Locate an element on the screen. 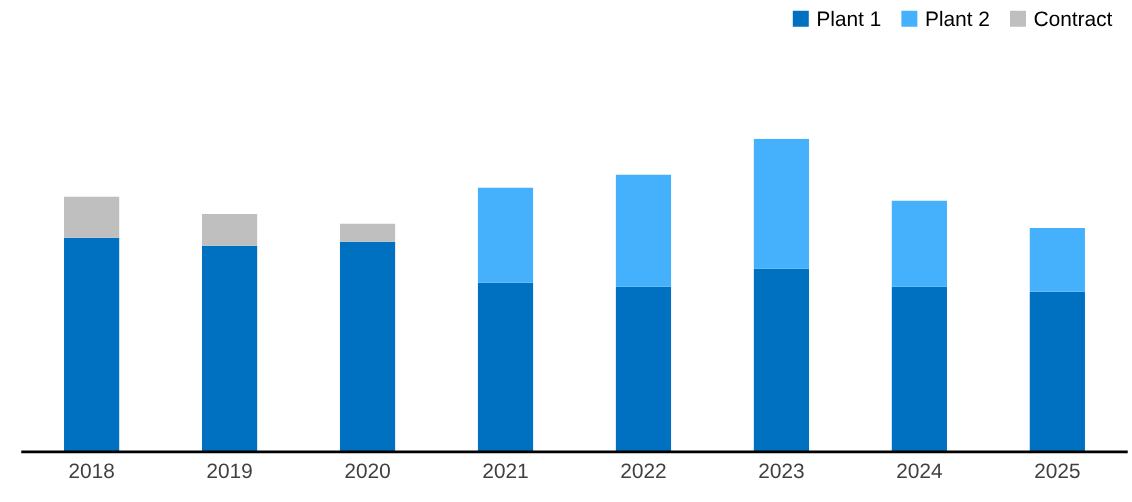 Image resolution: width=1132 pixels, height=502 pixels. legend-label: Contract is located at coordinates (1073, 19).